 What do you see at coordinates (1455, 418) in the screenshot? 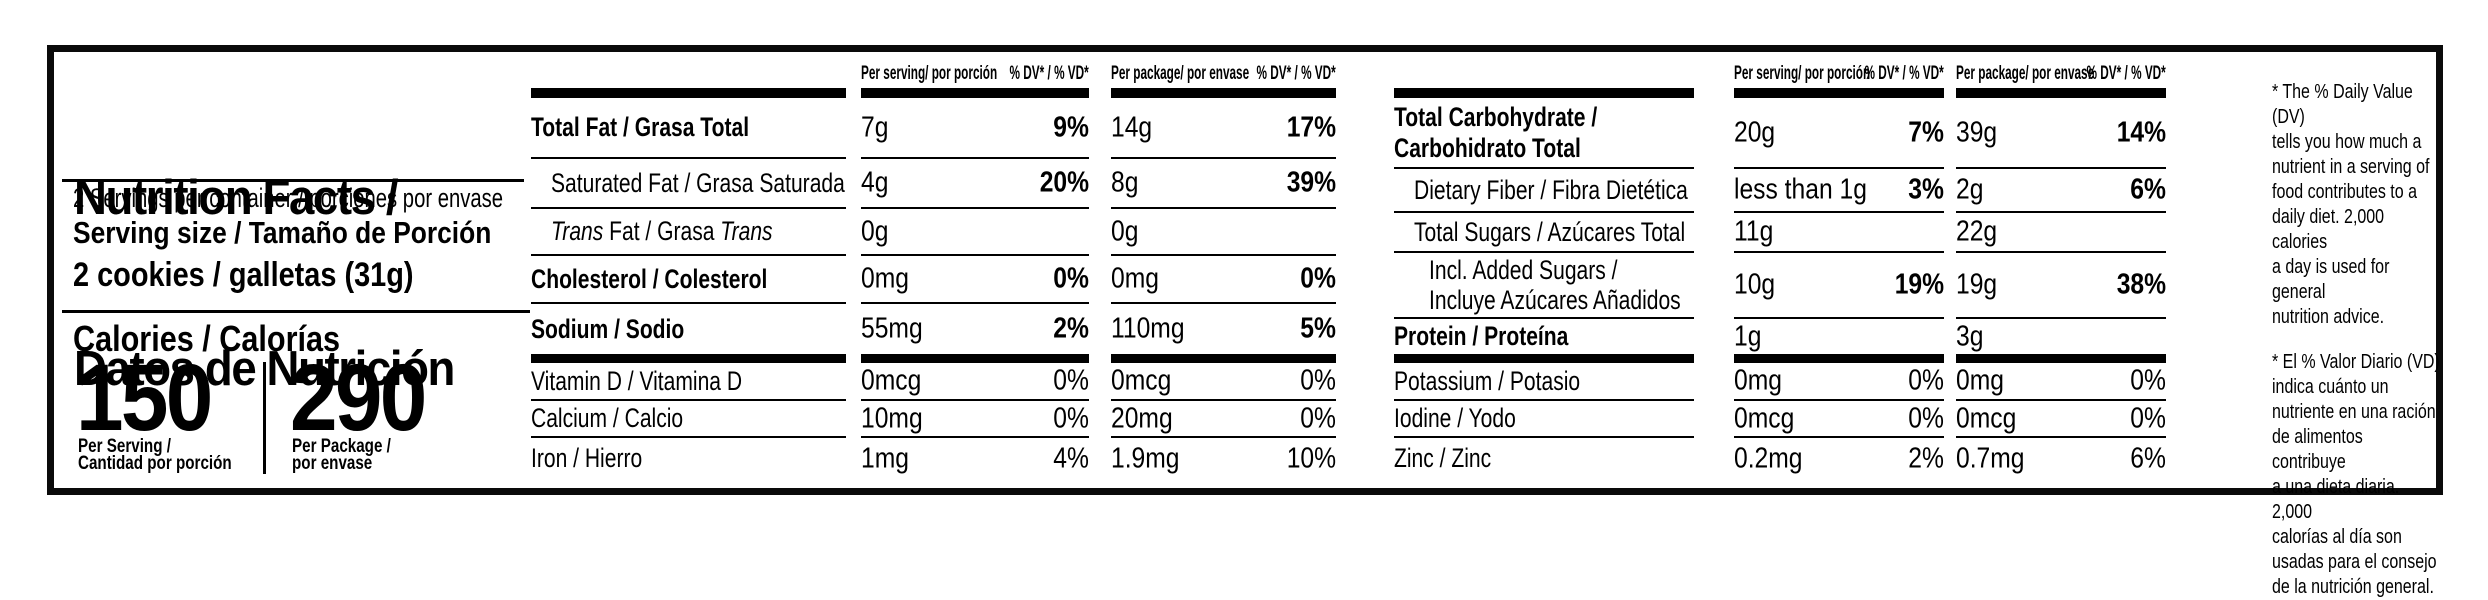
I see `nutrient-name: Iodine / Yodo` at bounding box center [1455, 418].